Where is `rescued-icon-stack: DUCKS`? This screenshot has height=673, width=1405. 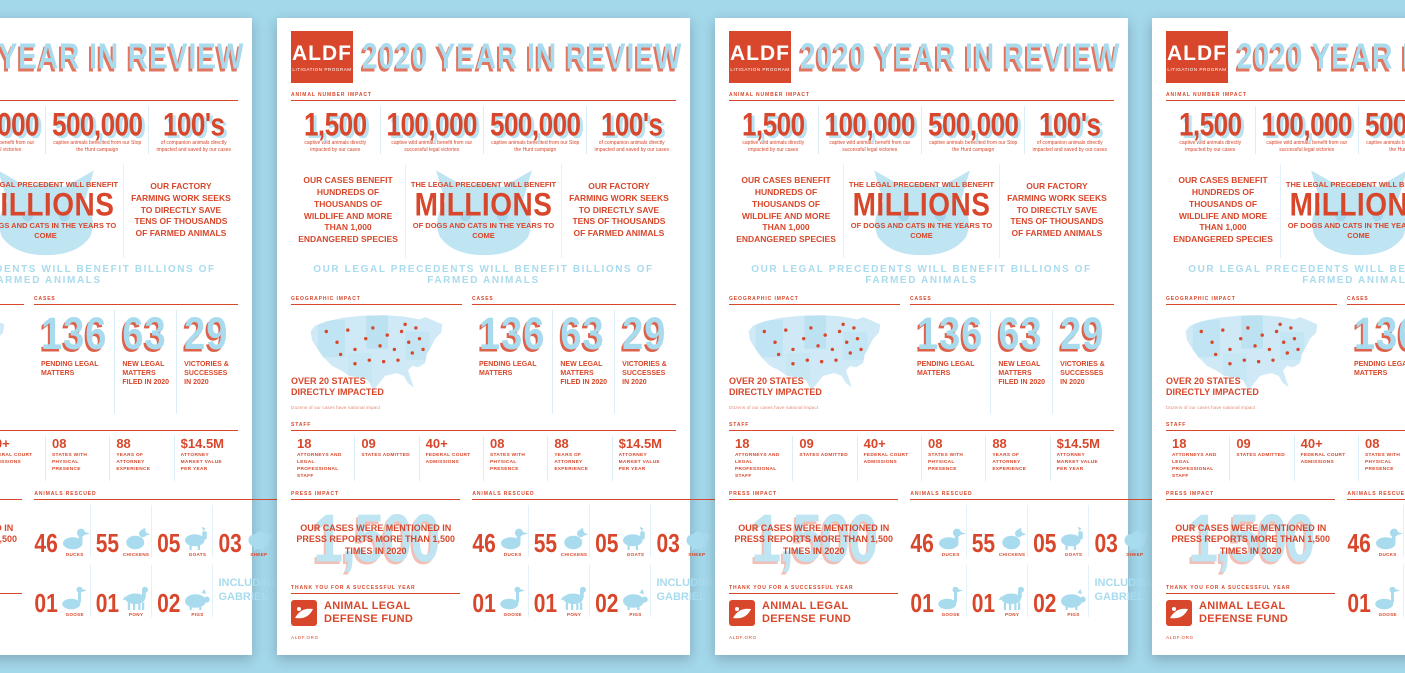
rescued-icon-stack: DUCKS is located at coordinates (1388, 541).